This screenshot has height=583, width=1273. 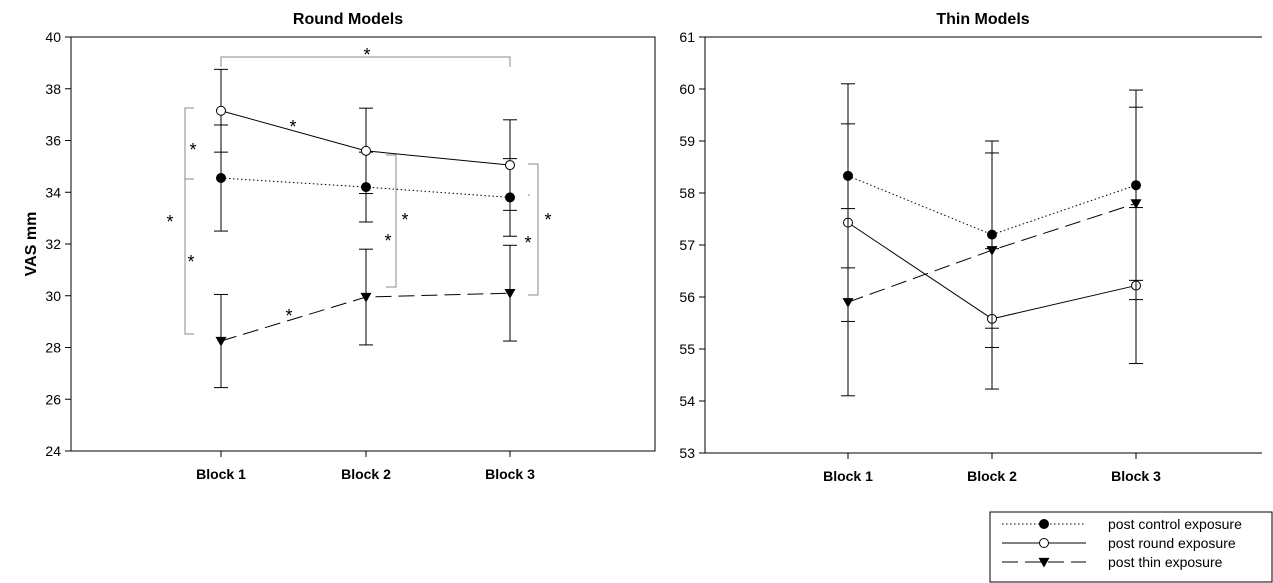 I want to click on y-tick-label: 24, so click(x=53, y=451).